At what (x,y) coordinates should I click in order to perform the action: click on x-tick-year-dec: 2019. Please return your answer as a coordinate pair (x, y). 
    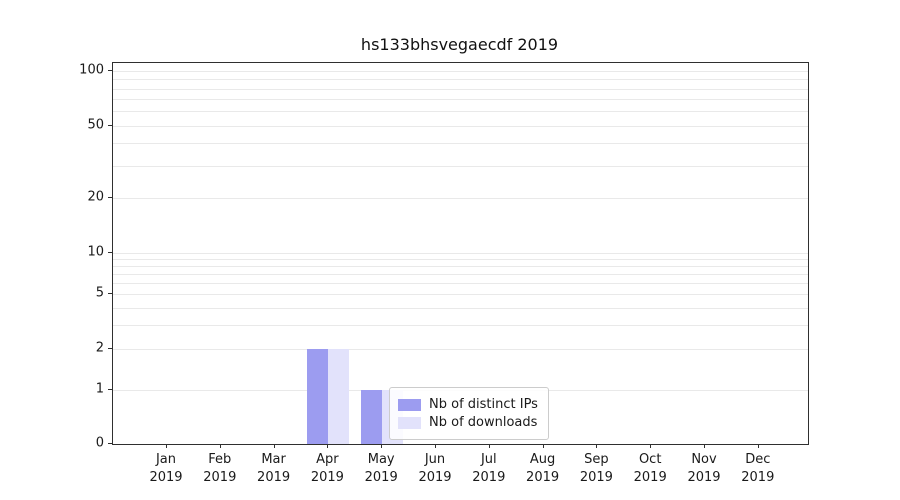
    Looking at the image, I should click on (758, 477).